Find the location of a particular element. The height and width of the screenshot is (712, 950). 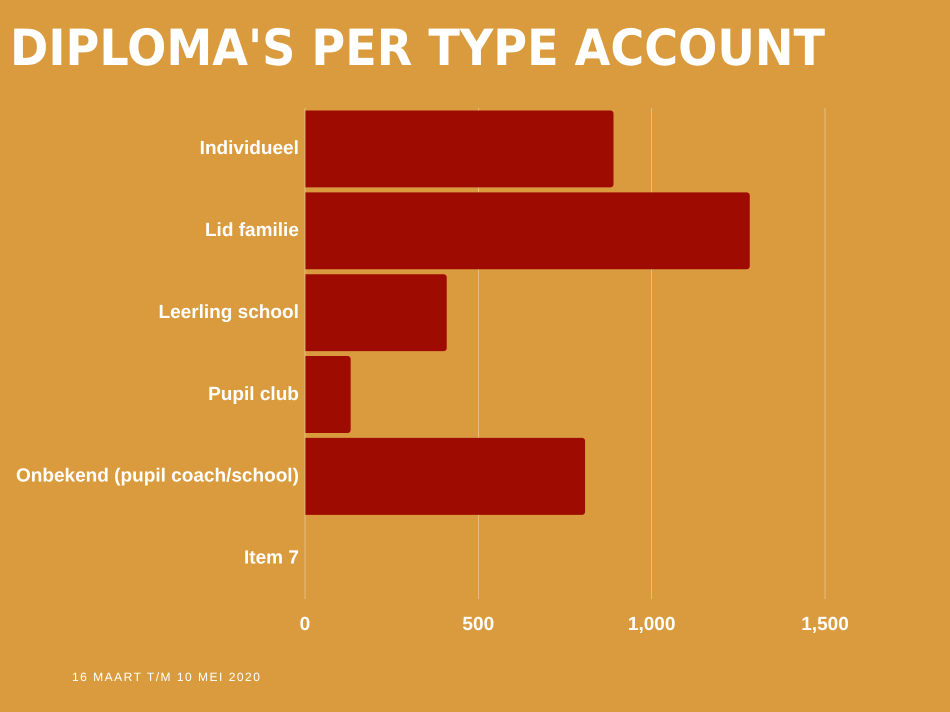

y-tick-label: Pupil club is located at coordinates (253, 394).